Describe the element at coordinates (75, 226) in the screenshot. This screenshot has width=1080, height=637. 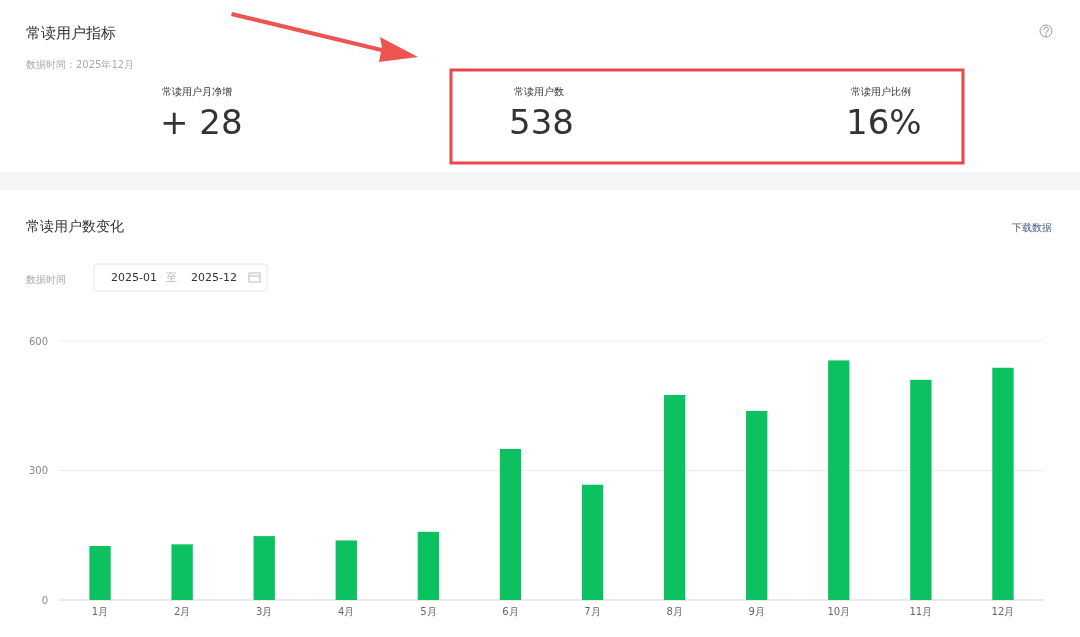
I see `chart-title: 常读用户数变化` at that location.